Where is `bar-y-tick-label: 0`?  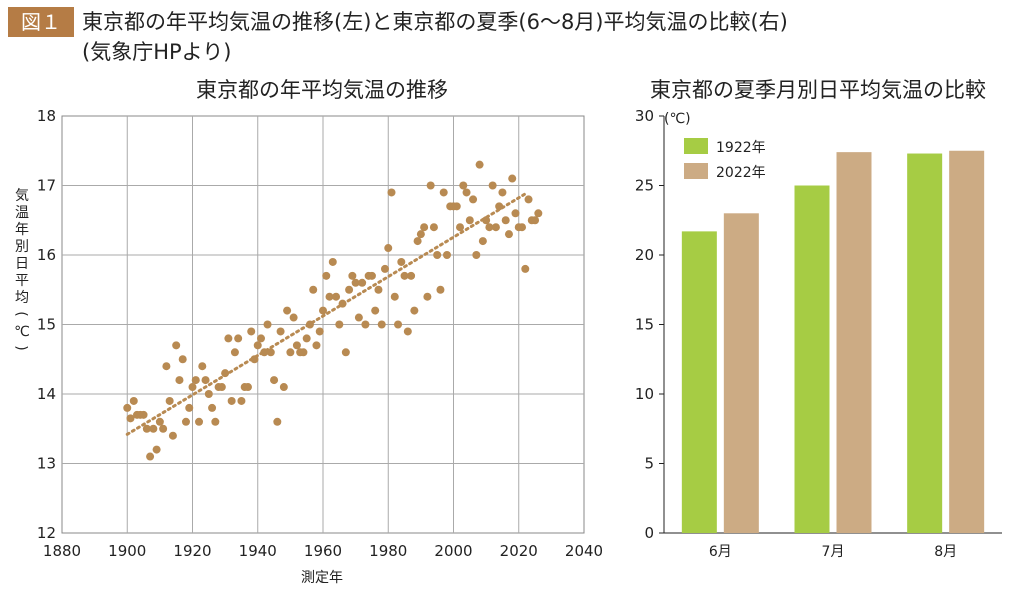 bar-y-tick-label: 0 is located at coordinates (649, 533).